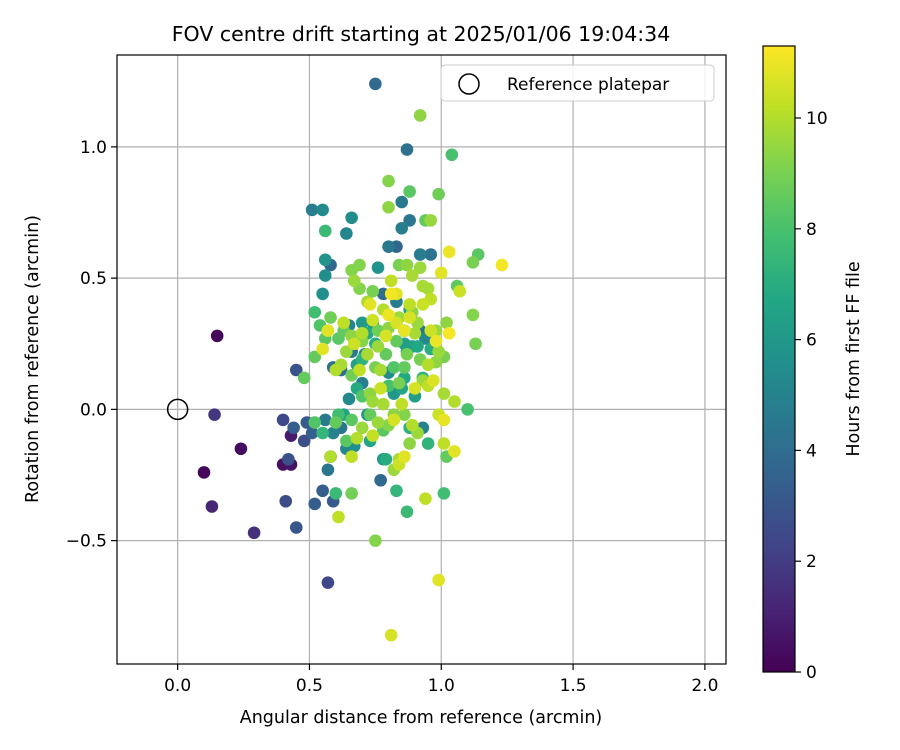  Describe the element at coordinates (86, 542) in the screenshot. I see `y-tick-label: −0.5` at that location.